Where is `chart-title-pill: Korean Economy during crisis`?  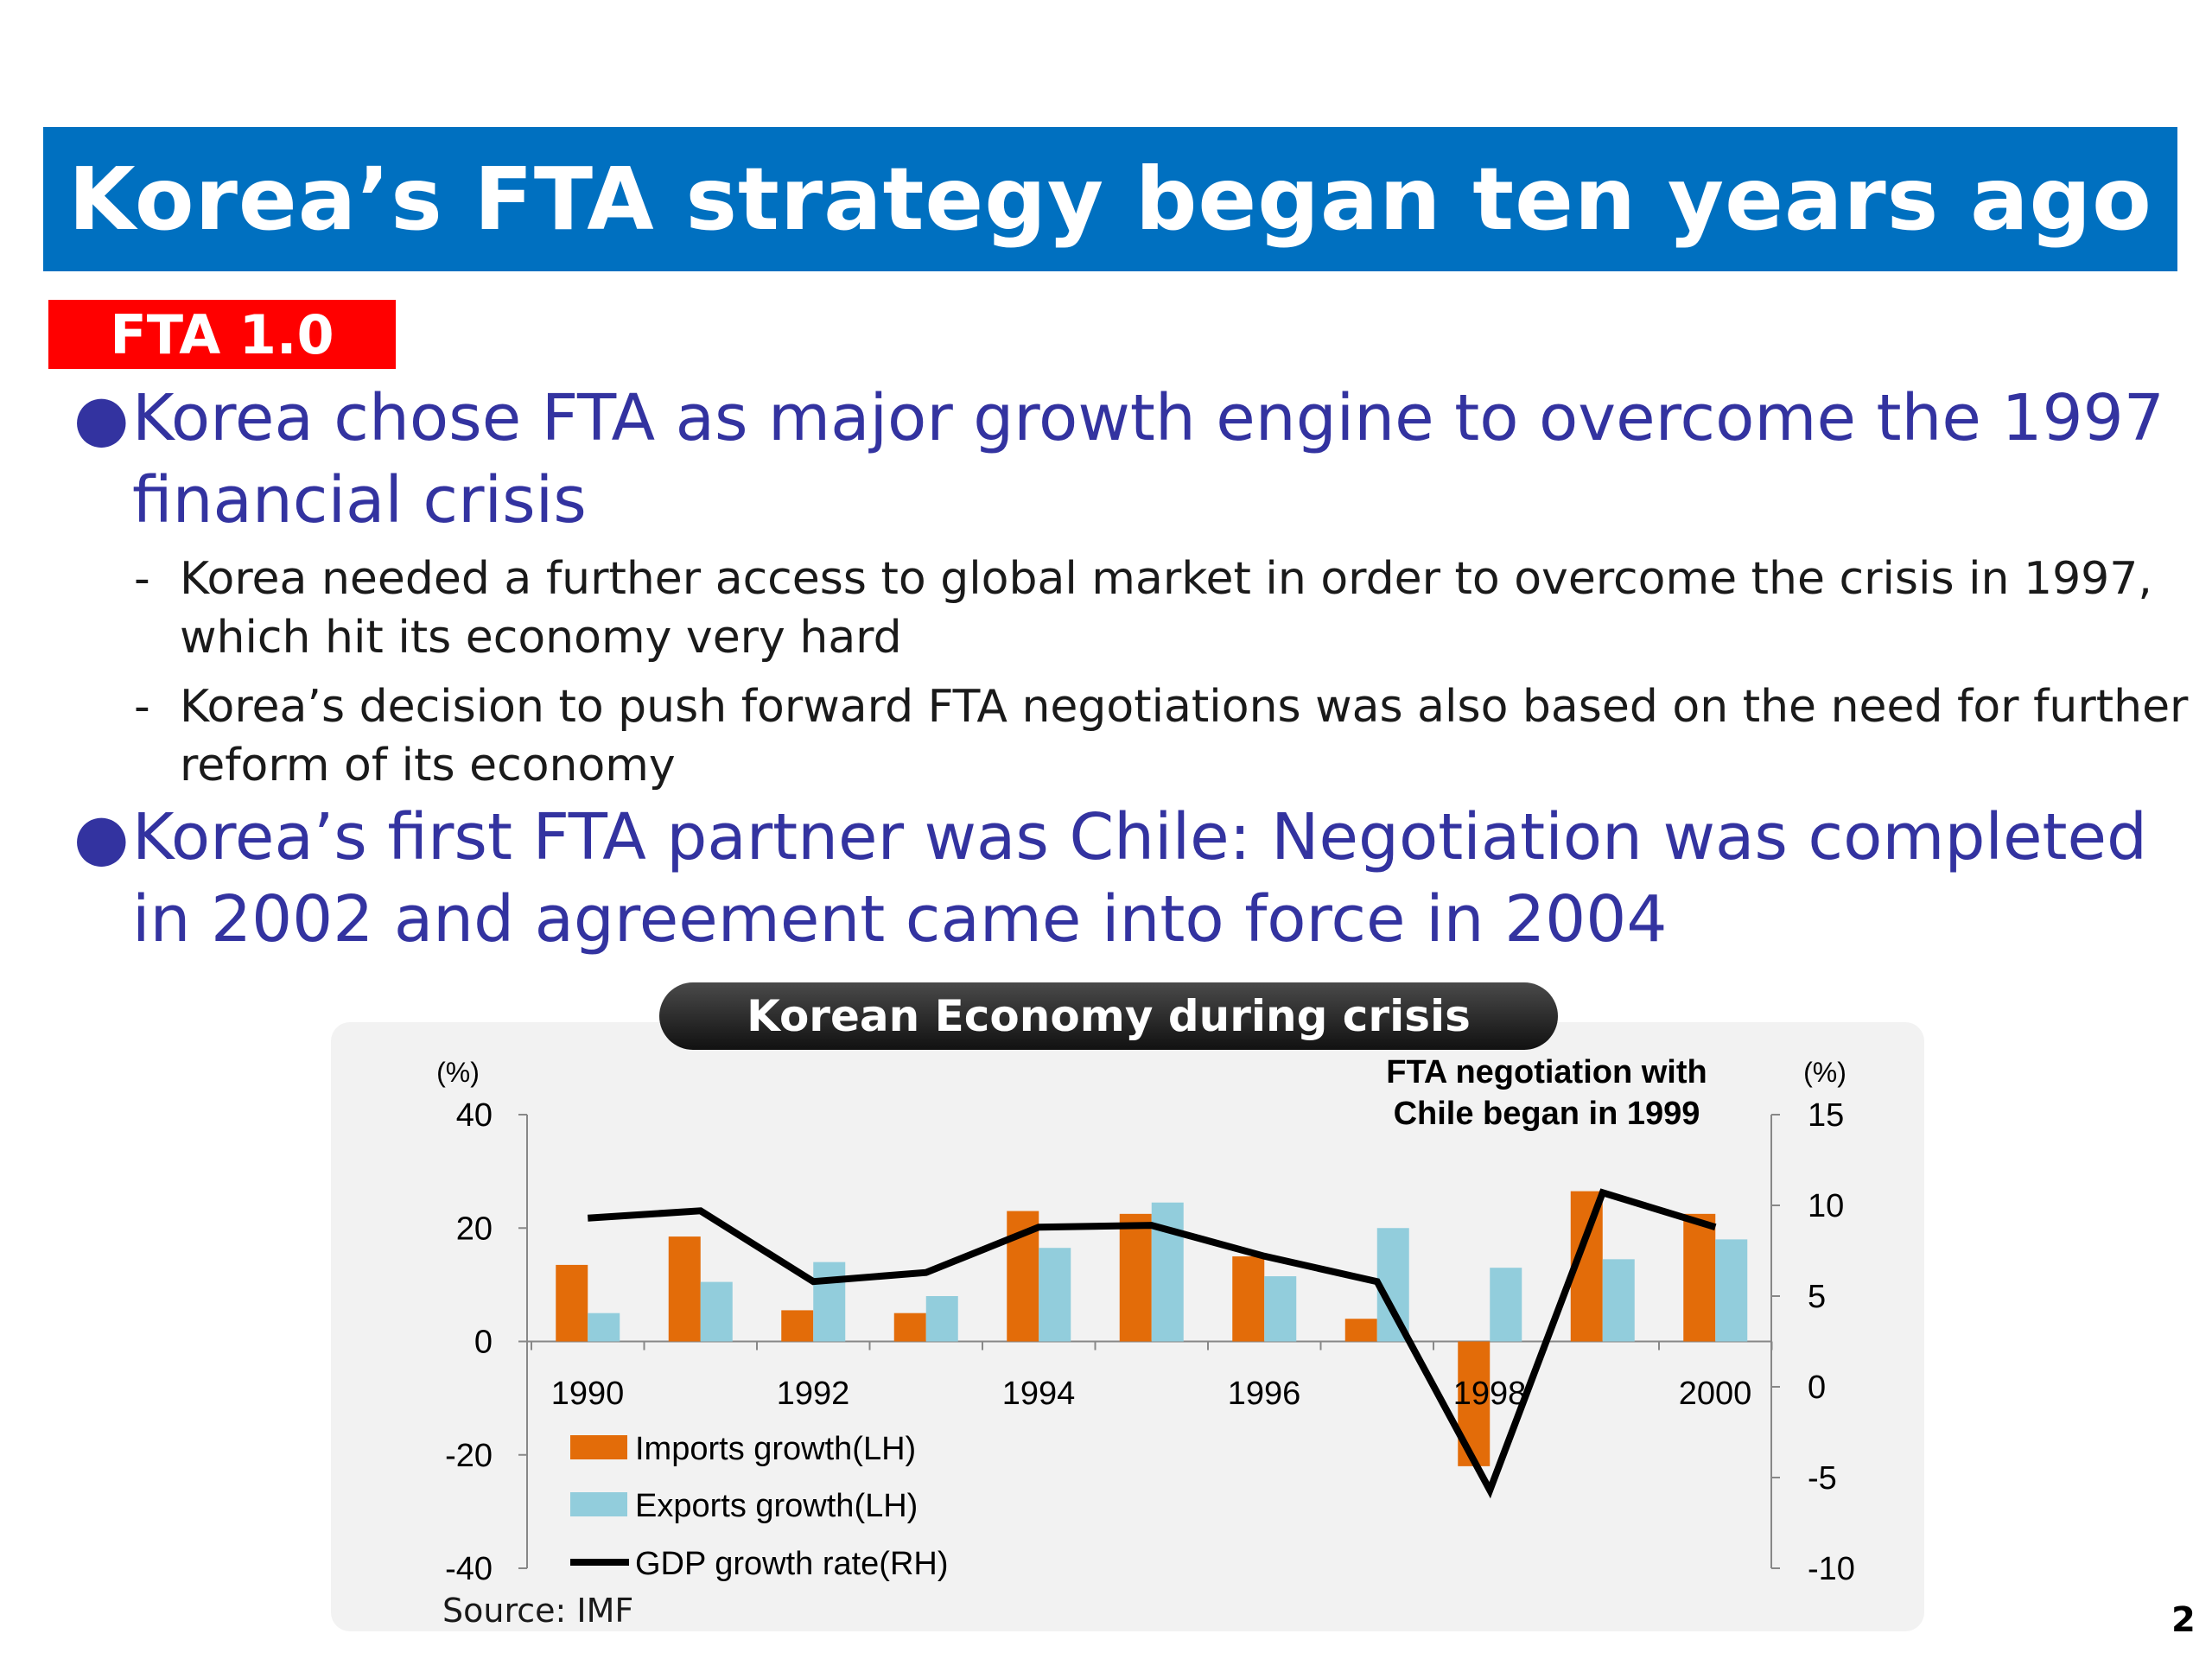
chart-title-pill: Korean Economy during crisis is located at coordinates (1108, 1016).